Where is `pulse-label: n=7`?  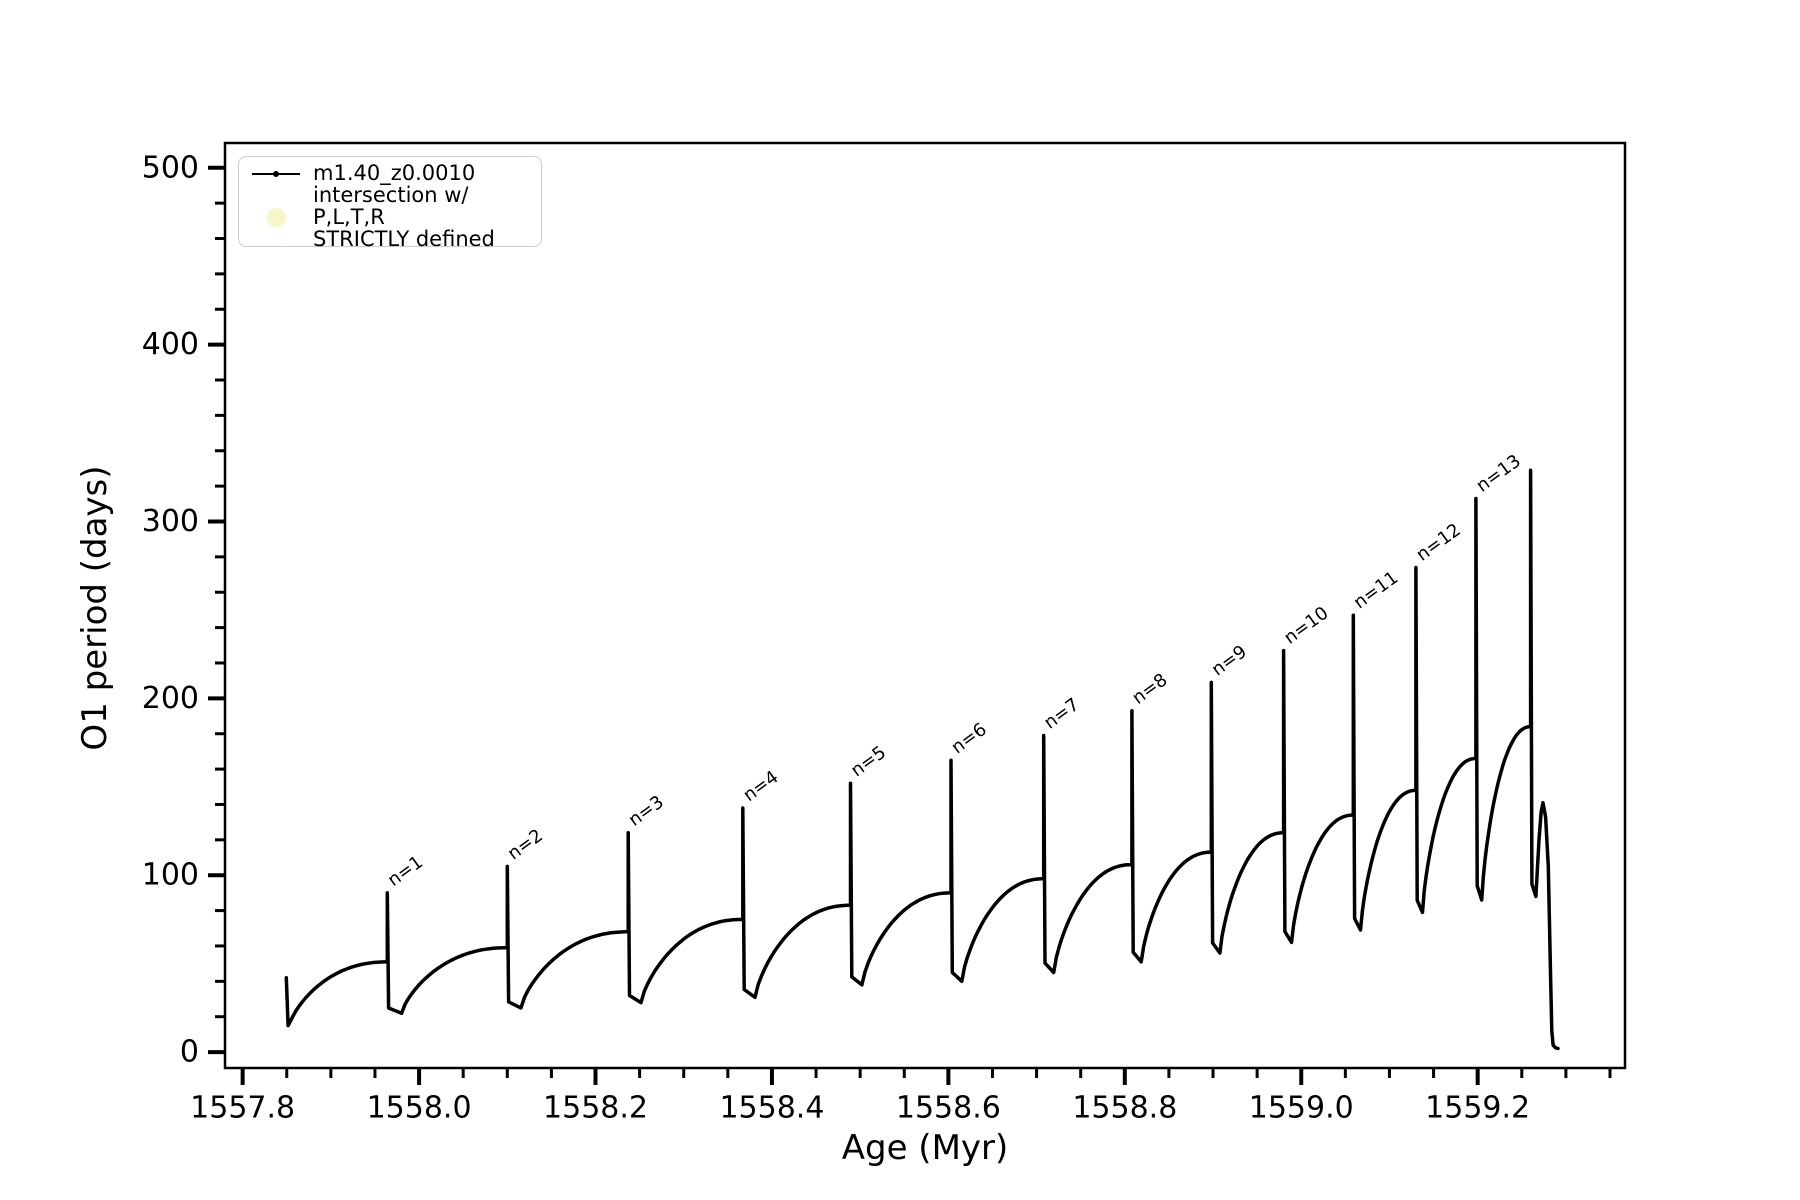 pulse-label: n=7 is located at coordinates (1061, 713).